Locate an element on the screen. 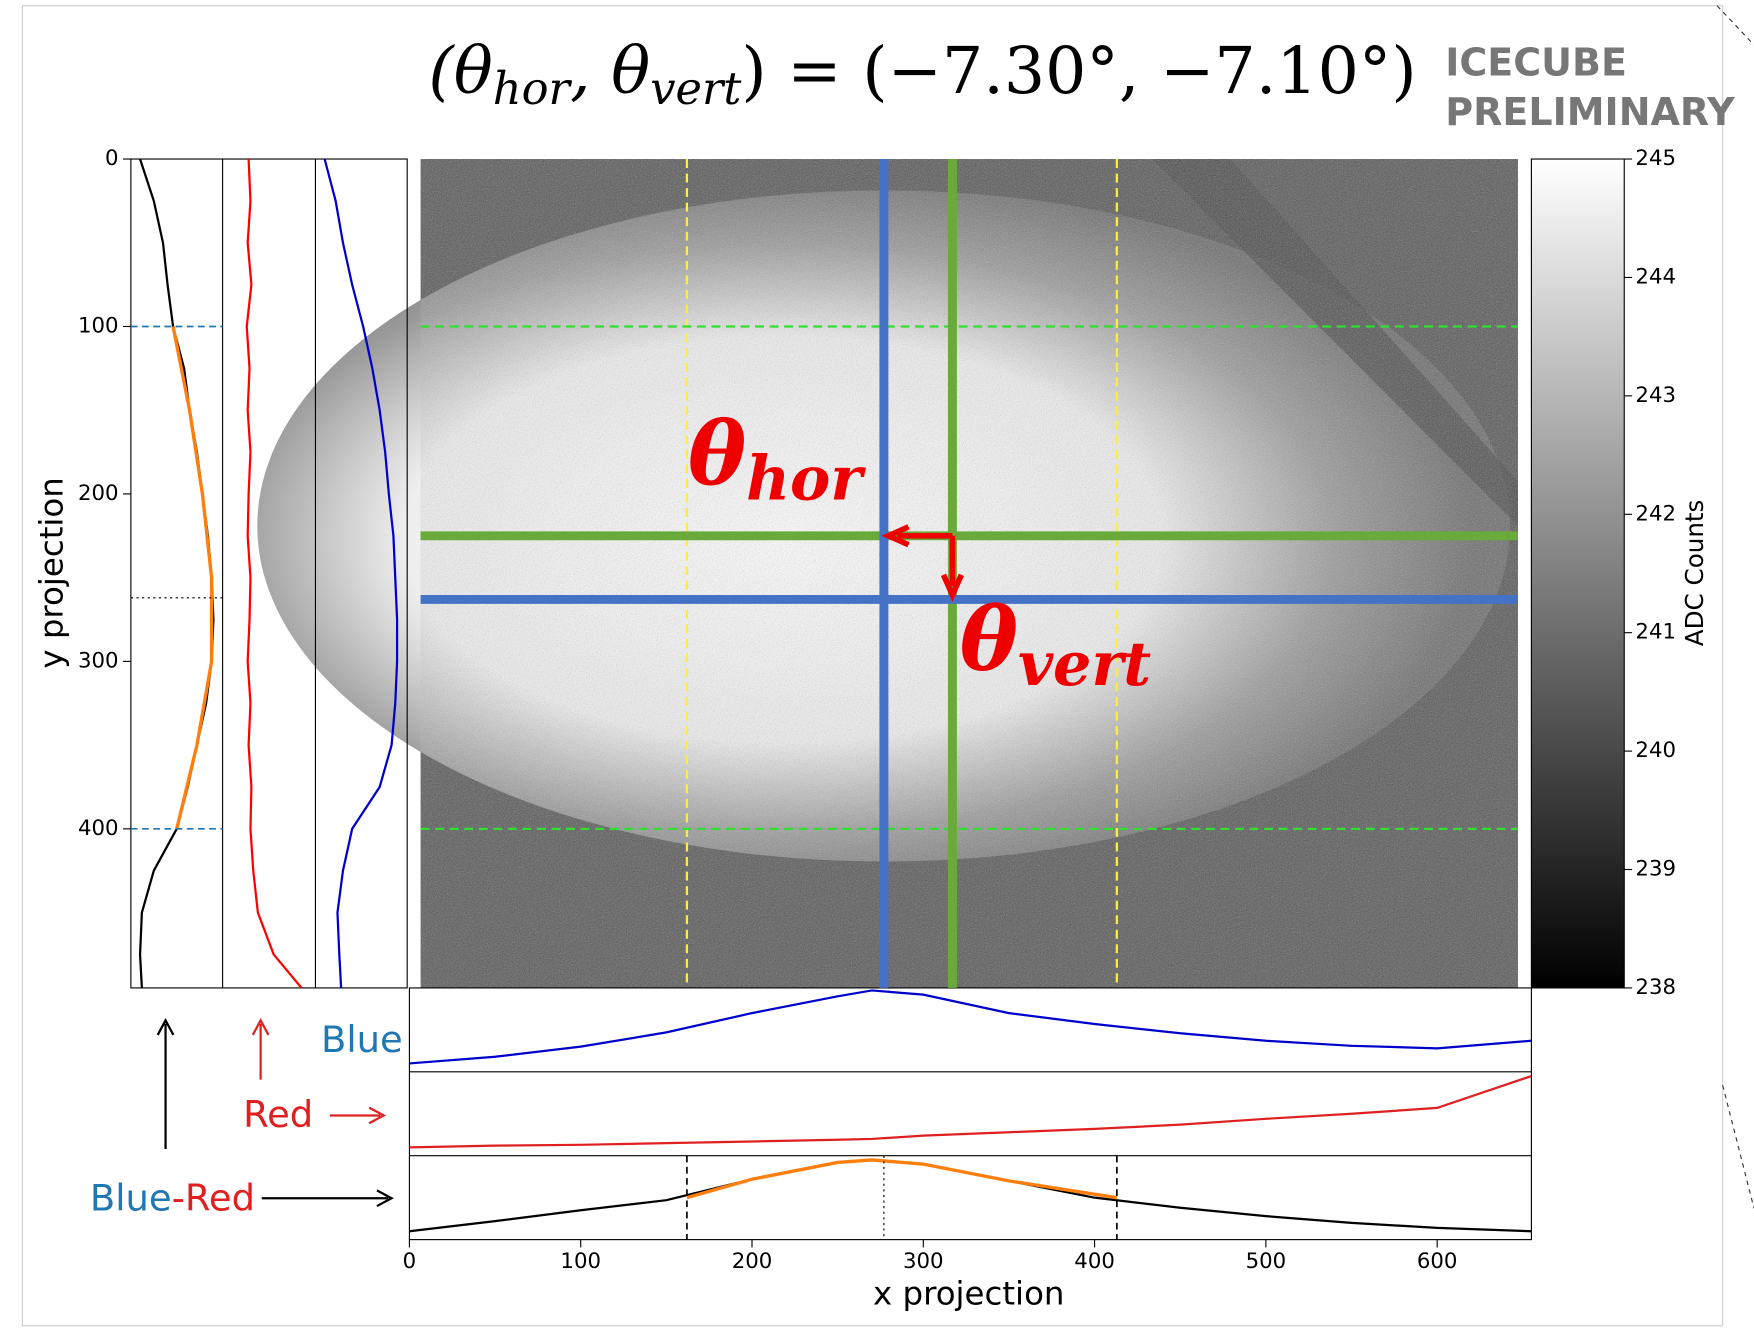 Image resolution: width=1754 pixels, height=1340 pixels. title-part: (θ is located at coordinates (460, 71).